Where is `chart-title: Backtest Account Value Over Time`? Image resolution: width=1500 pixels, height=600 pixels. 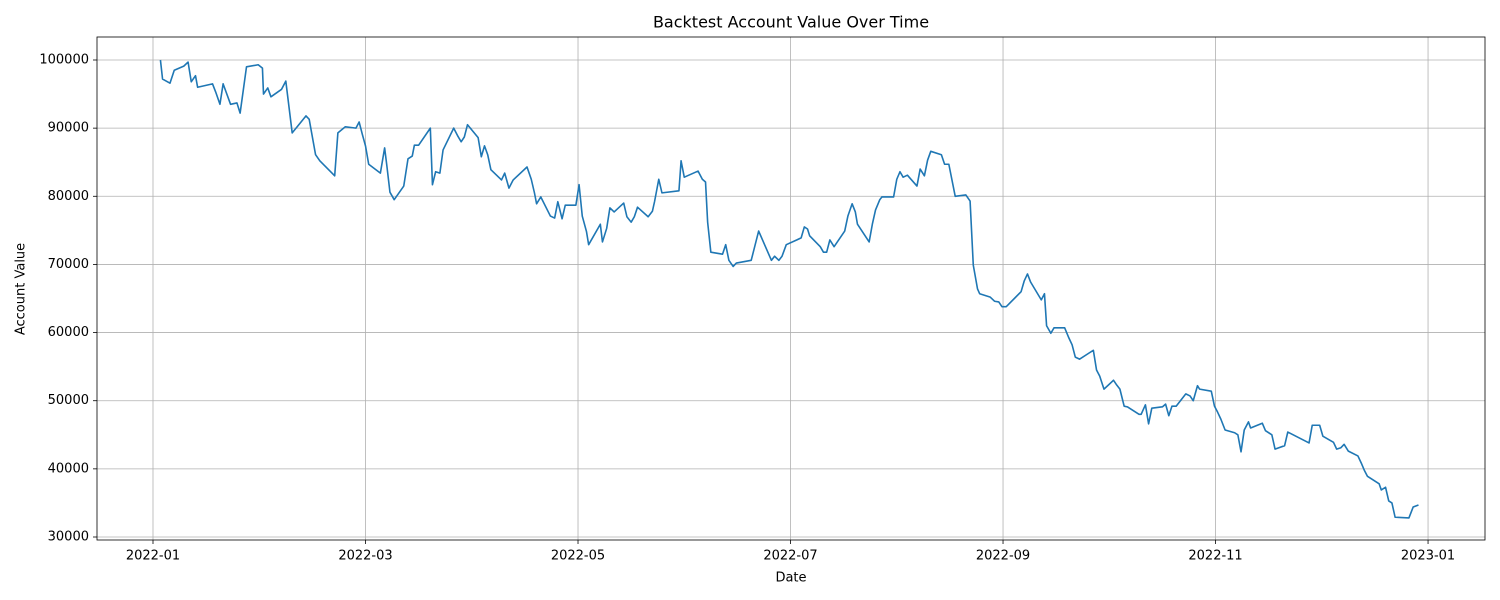
chart-title: Backtest Account Value Over Time is located at coordinates (791, 22).